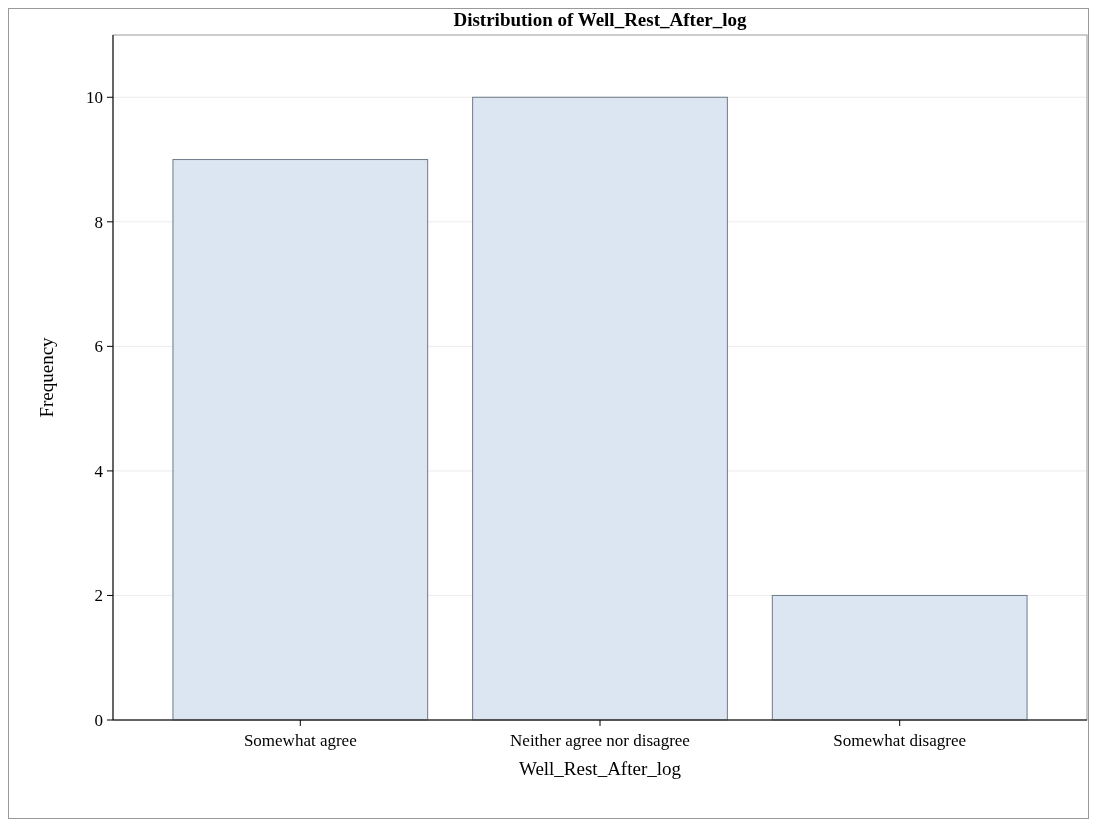 The width and height of the screenshot is (1097, 827). I want to click on y-tick-label: 4, so click(99, 471).